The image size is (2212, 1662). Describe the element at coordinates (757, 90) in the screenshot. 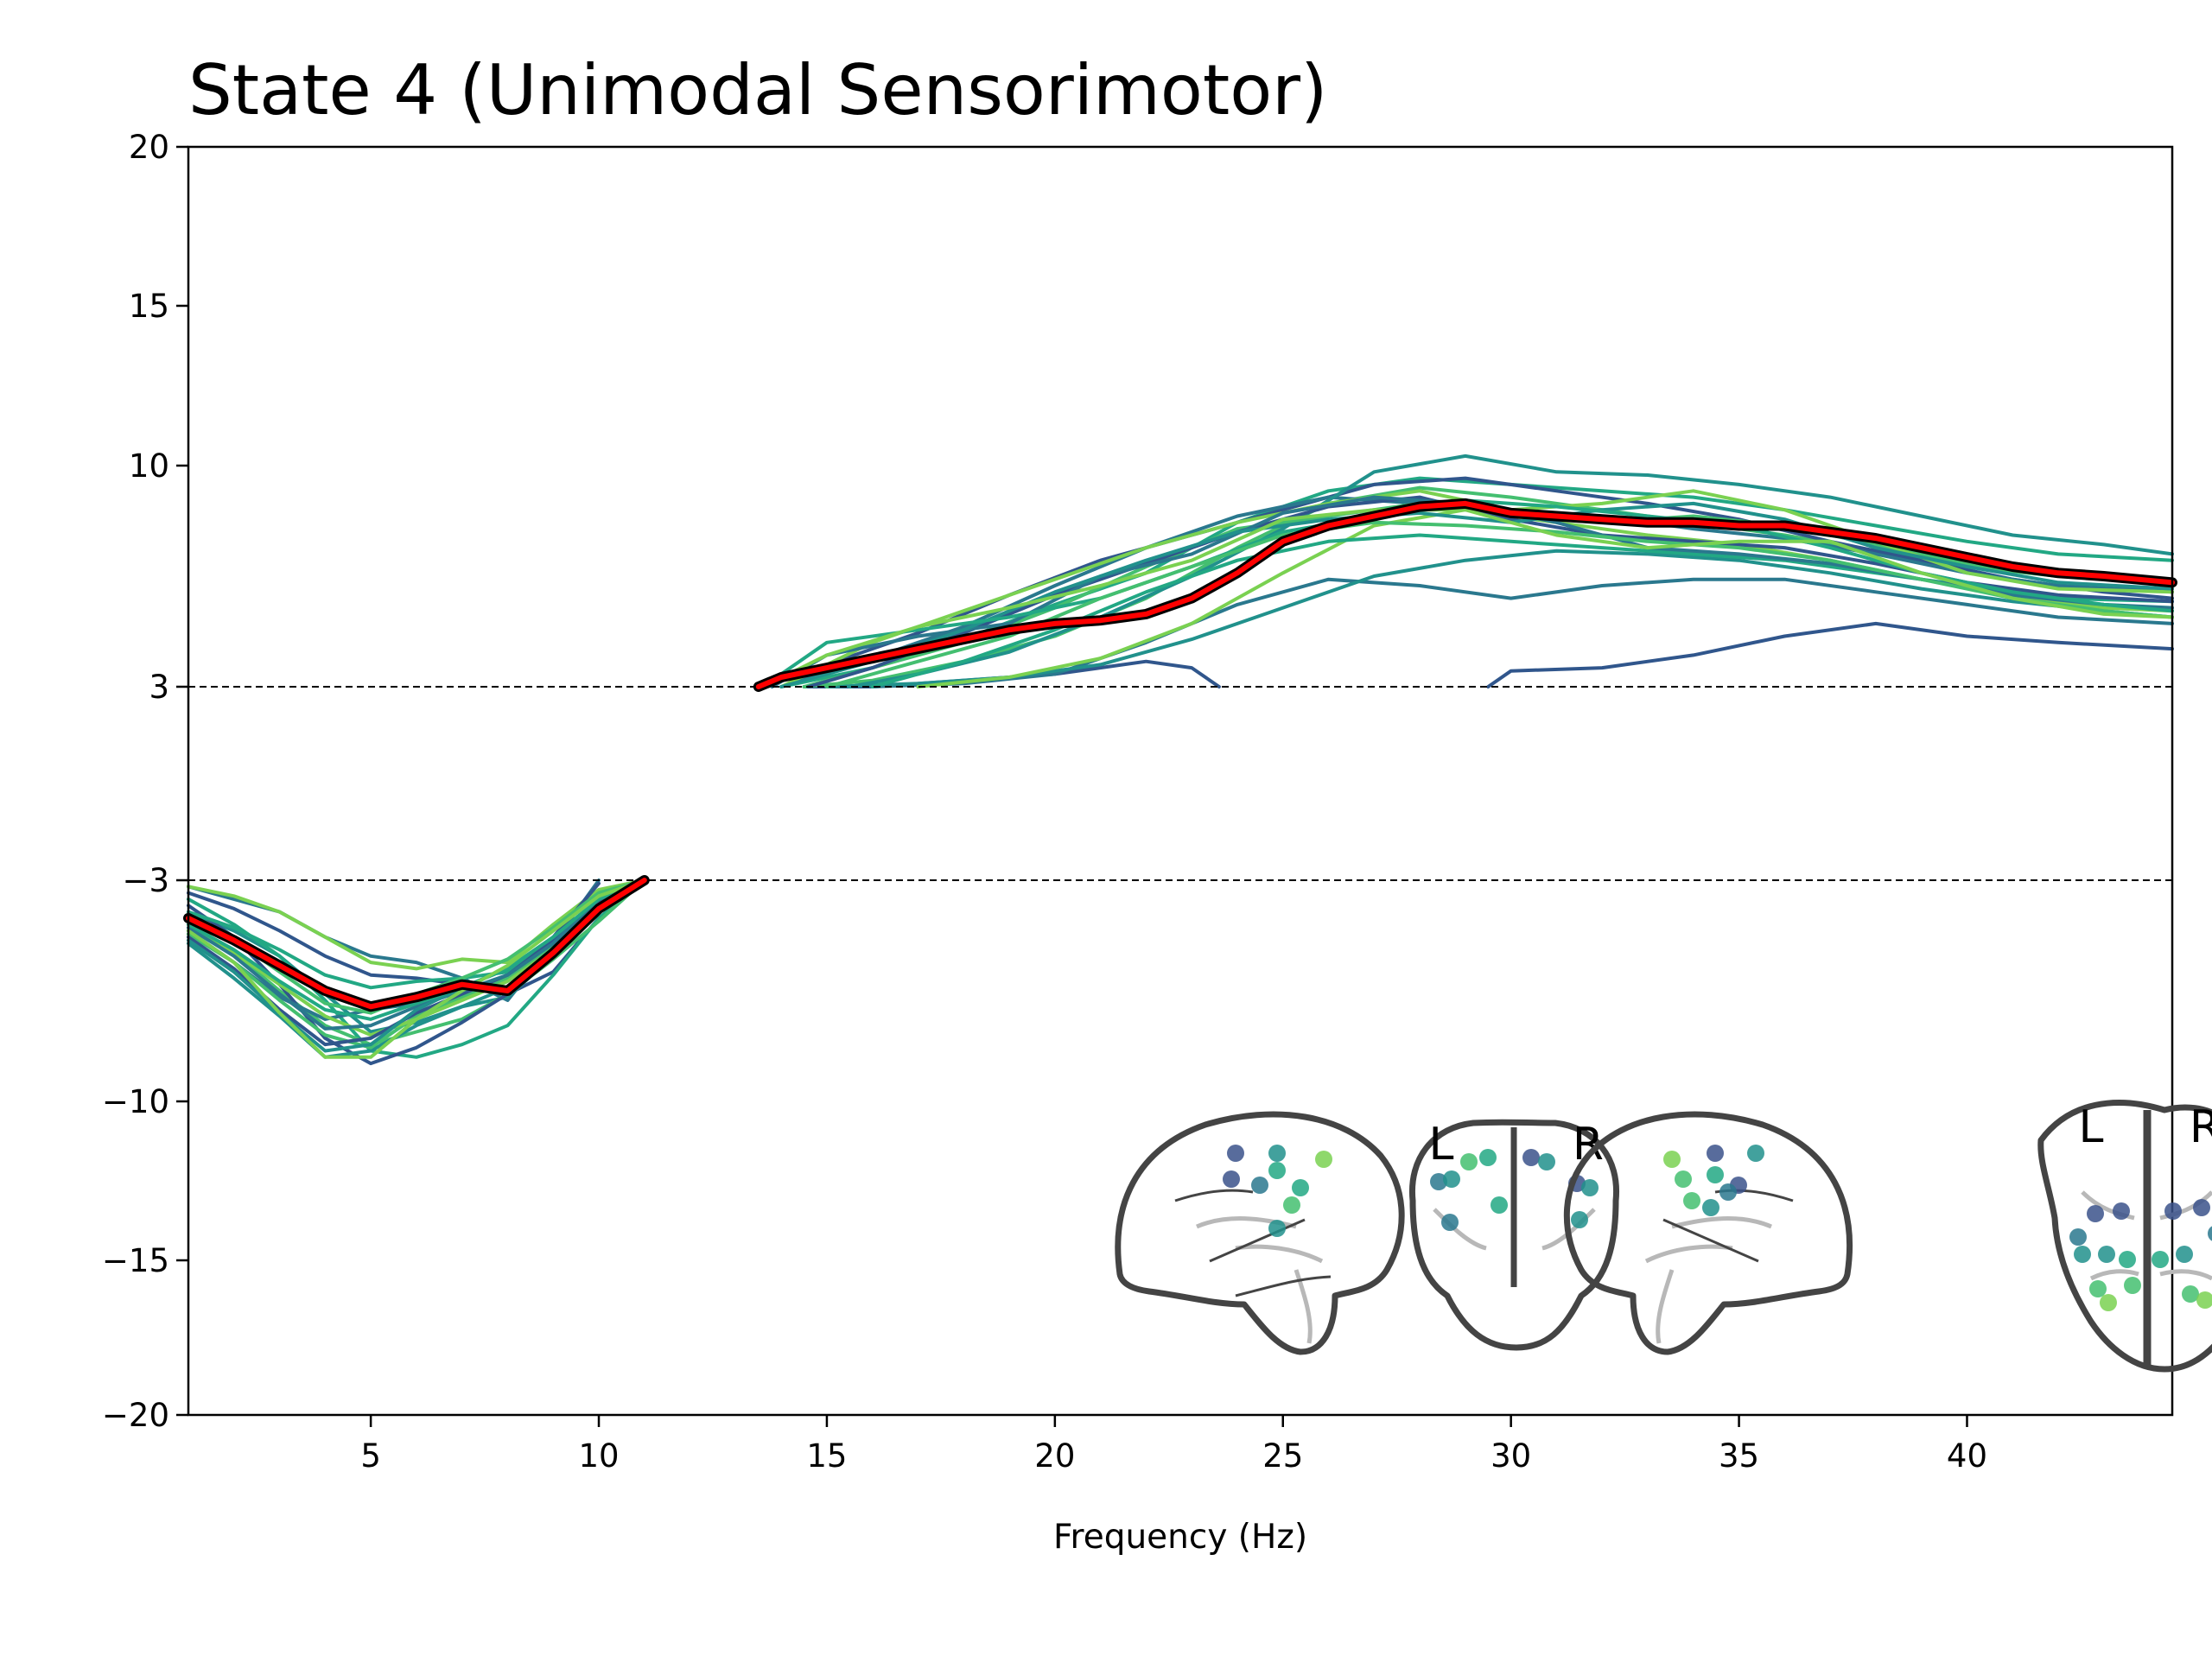

I see `chart-title: State 4 (Unimodal Sensorimotor)` at that location.